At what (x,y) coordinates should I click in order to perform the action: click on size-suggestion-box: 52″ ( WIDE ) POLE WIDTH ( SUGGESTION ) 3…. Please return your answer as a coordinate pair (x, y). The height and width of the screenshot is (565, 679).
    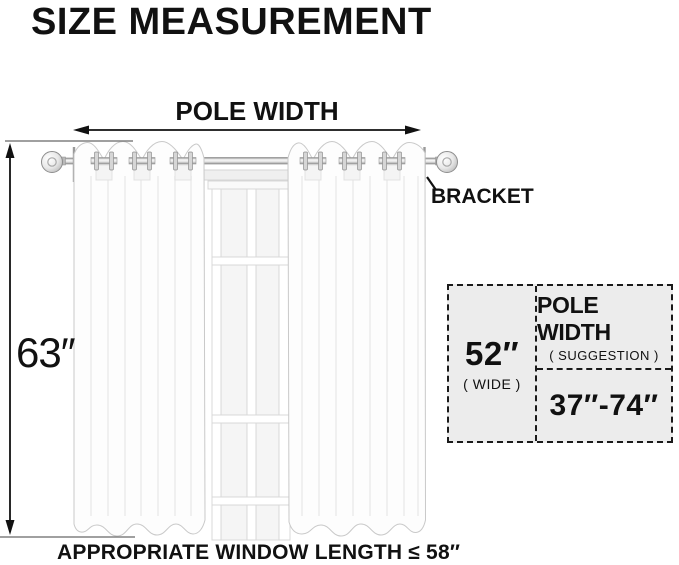
    Looking at the image, I should click on (560, 363).